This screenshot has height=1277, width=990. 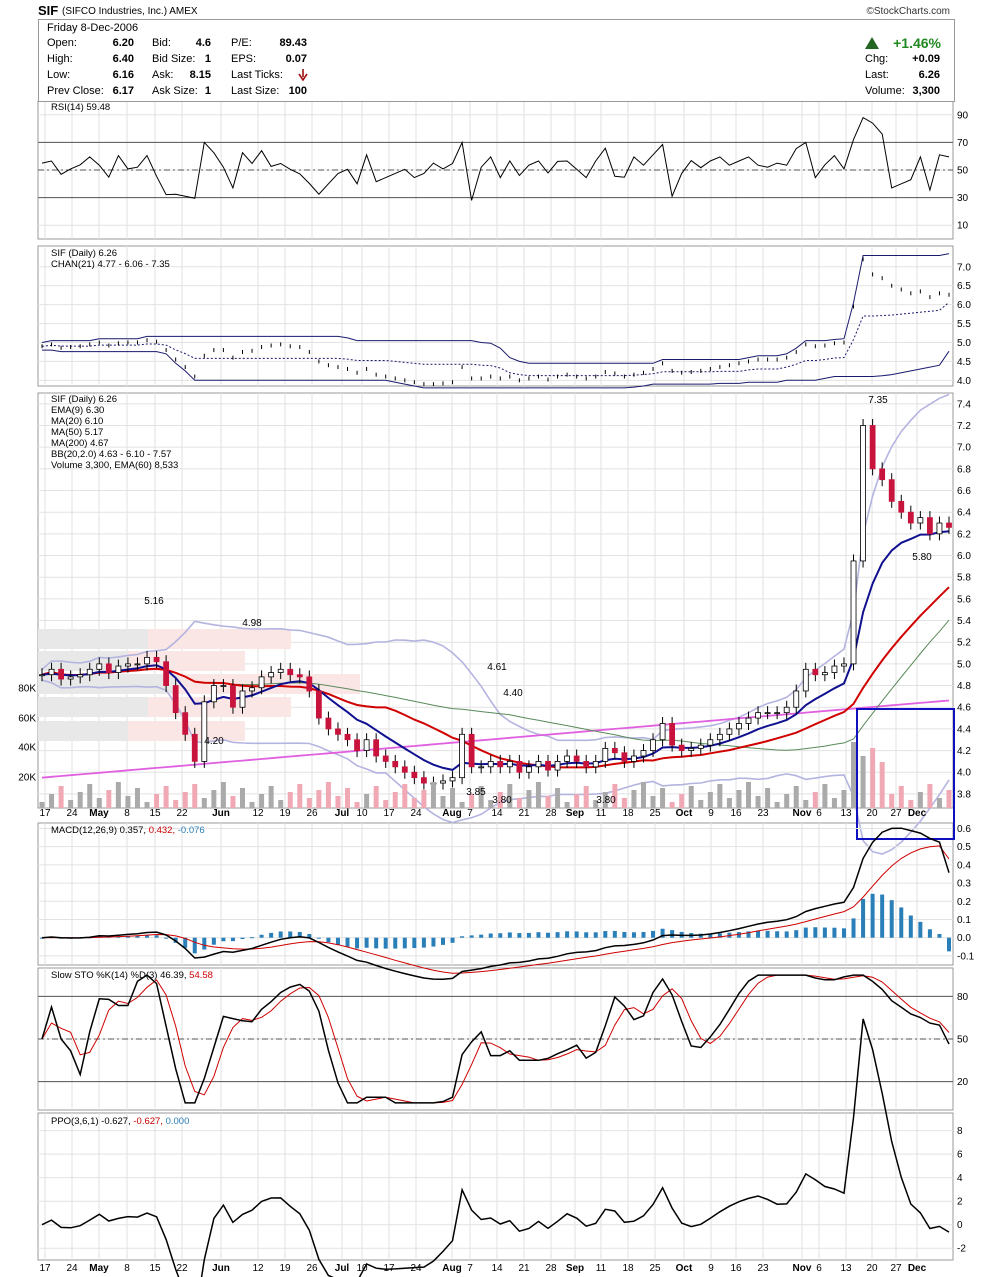 What do you see at coordinates (922, 557) in the screenshot?
I see `price-annotation-9: 5.80` at bounding box center [922, 557].